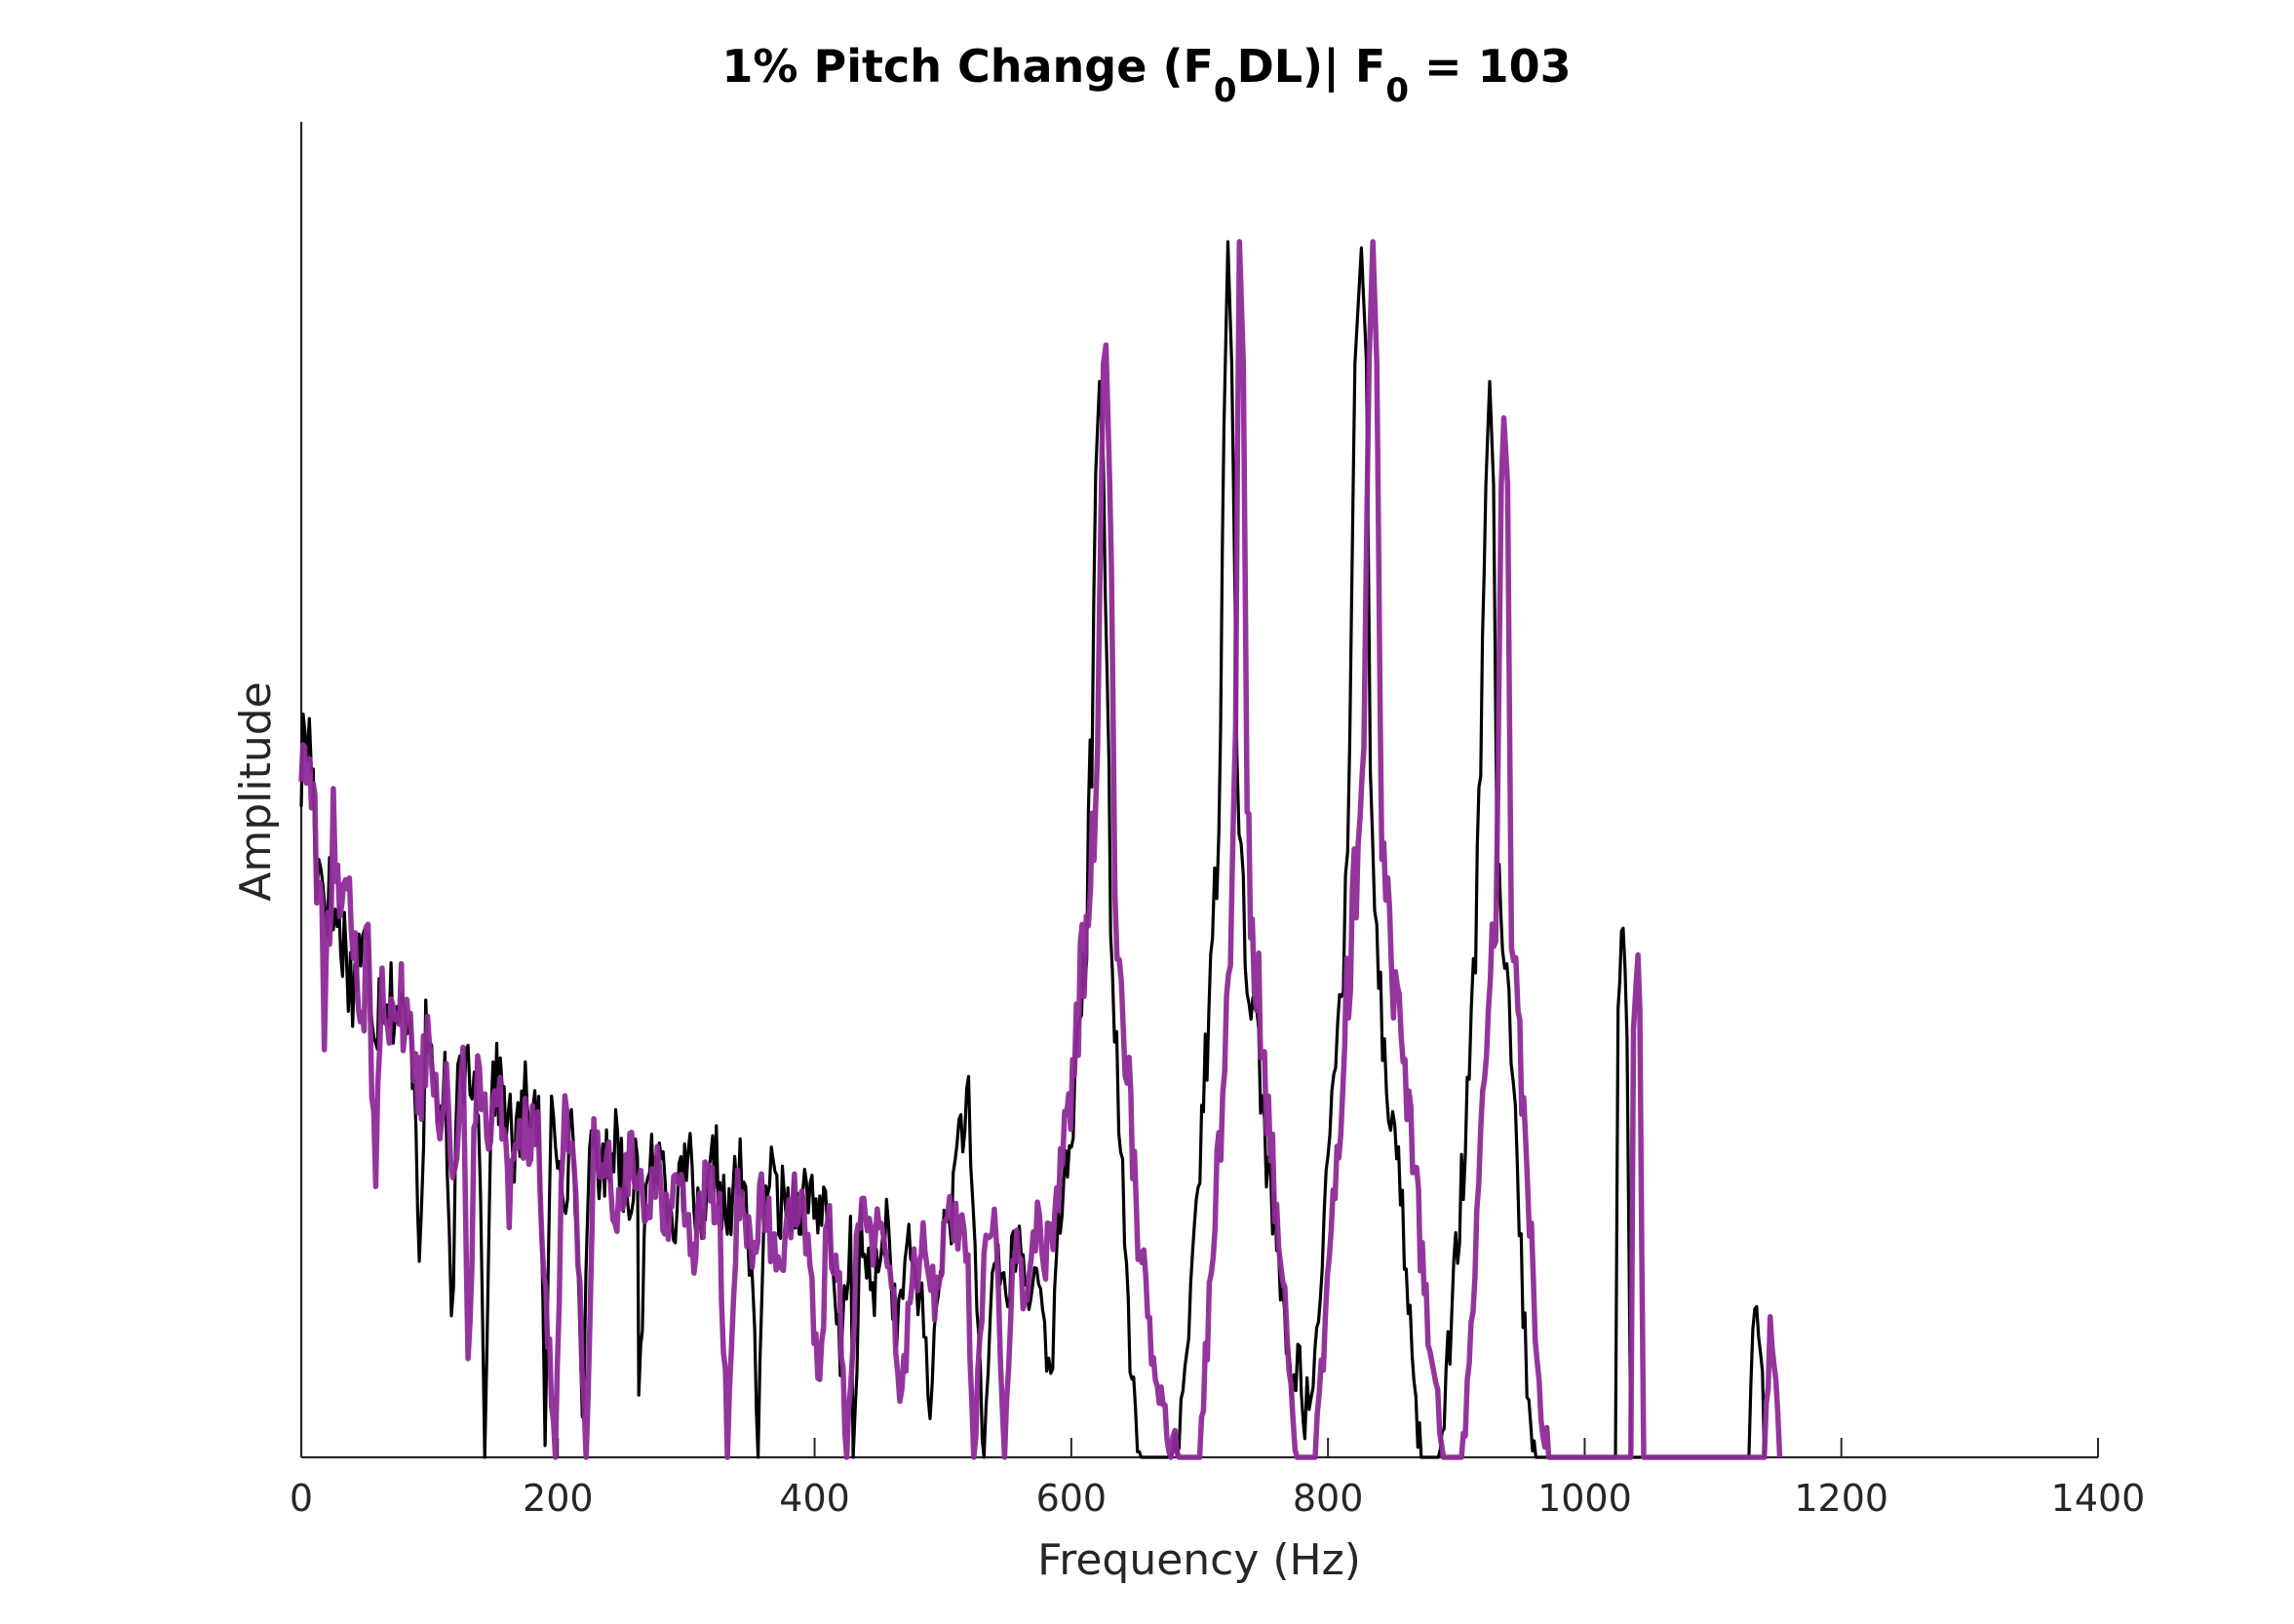 This screenshot has height=1624, width=2294. What do you see at coordinates (1490, 66) in the screenshot?
I see `chart-title-part3: = 103` at bounding box center [1490, 66].